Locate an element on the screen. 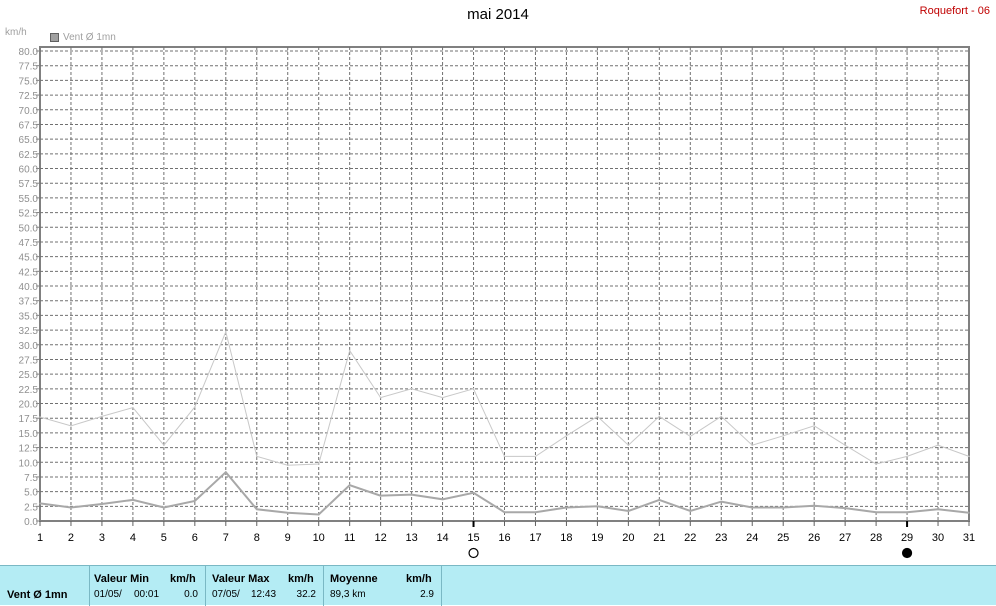  y-tick-label: 27.5 is located at coordinates (29, 360).